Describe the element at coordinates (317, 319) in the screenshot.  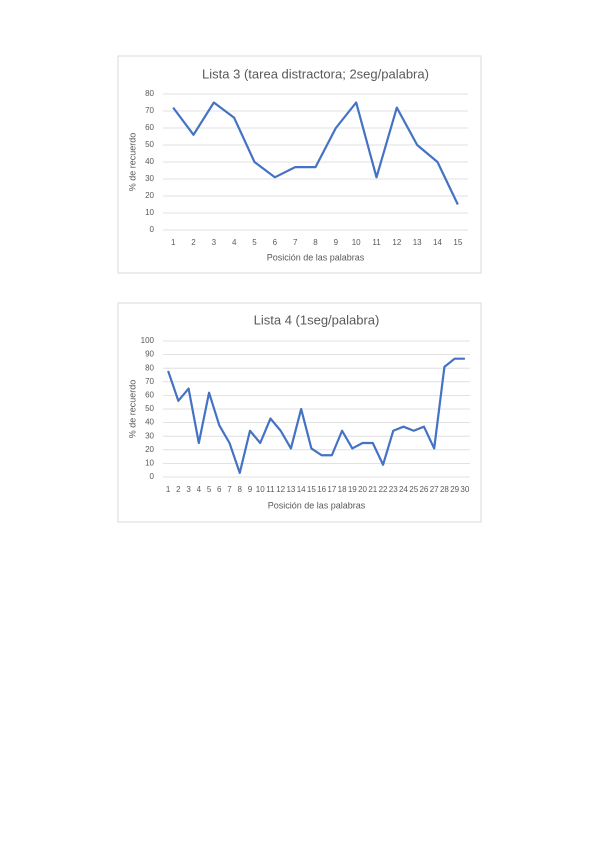
I see `chart-title: Lista 4 (1seg/palabra)` at that location.